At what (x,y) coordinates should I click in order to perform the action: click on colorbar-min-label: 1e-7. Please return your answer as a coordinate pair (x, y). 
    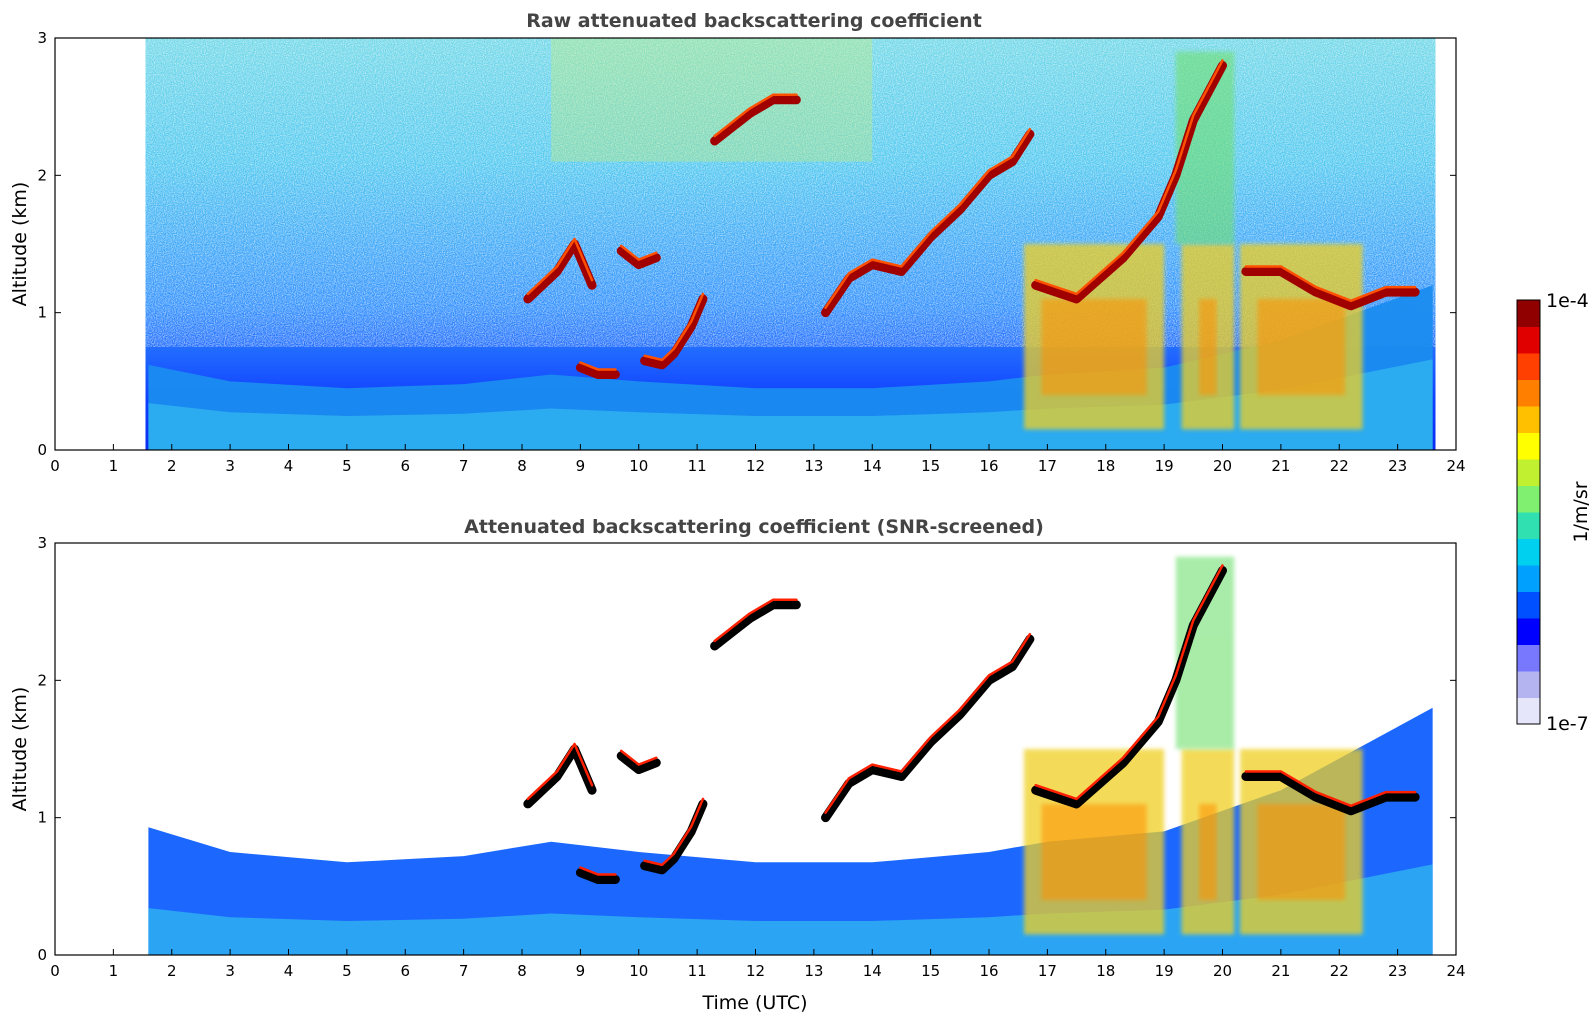
    Looking at the image, I should click on (1567, 724).